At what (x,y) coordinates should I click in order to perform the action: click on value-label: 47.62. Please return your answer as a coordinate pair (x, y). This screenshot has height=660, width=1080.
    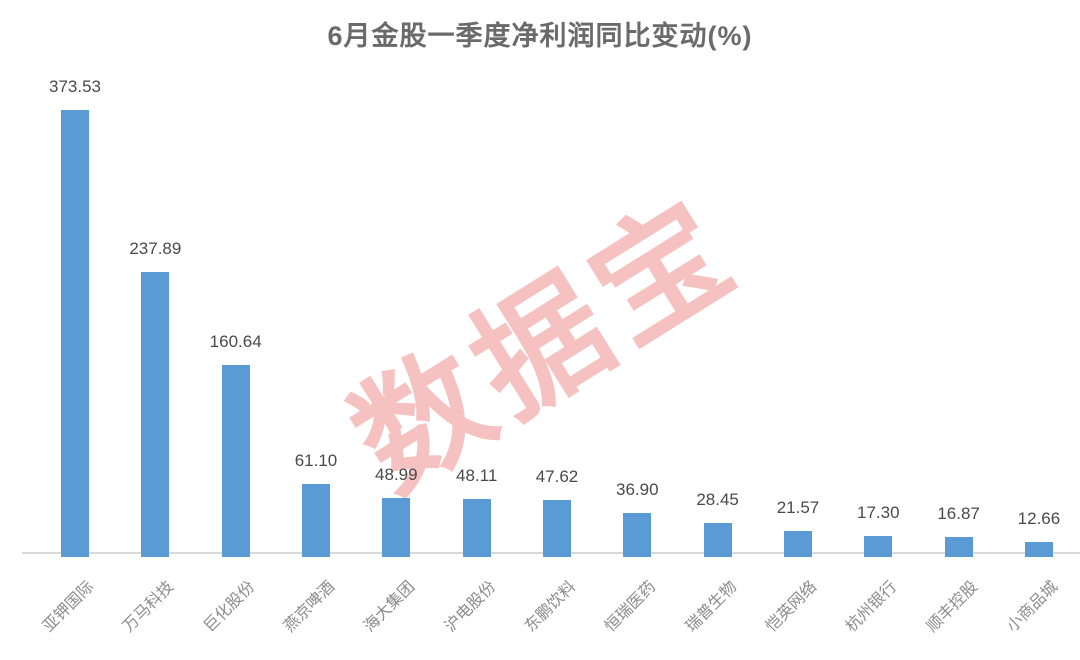
    Looking at the image, I should click on (557, 476).